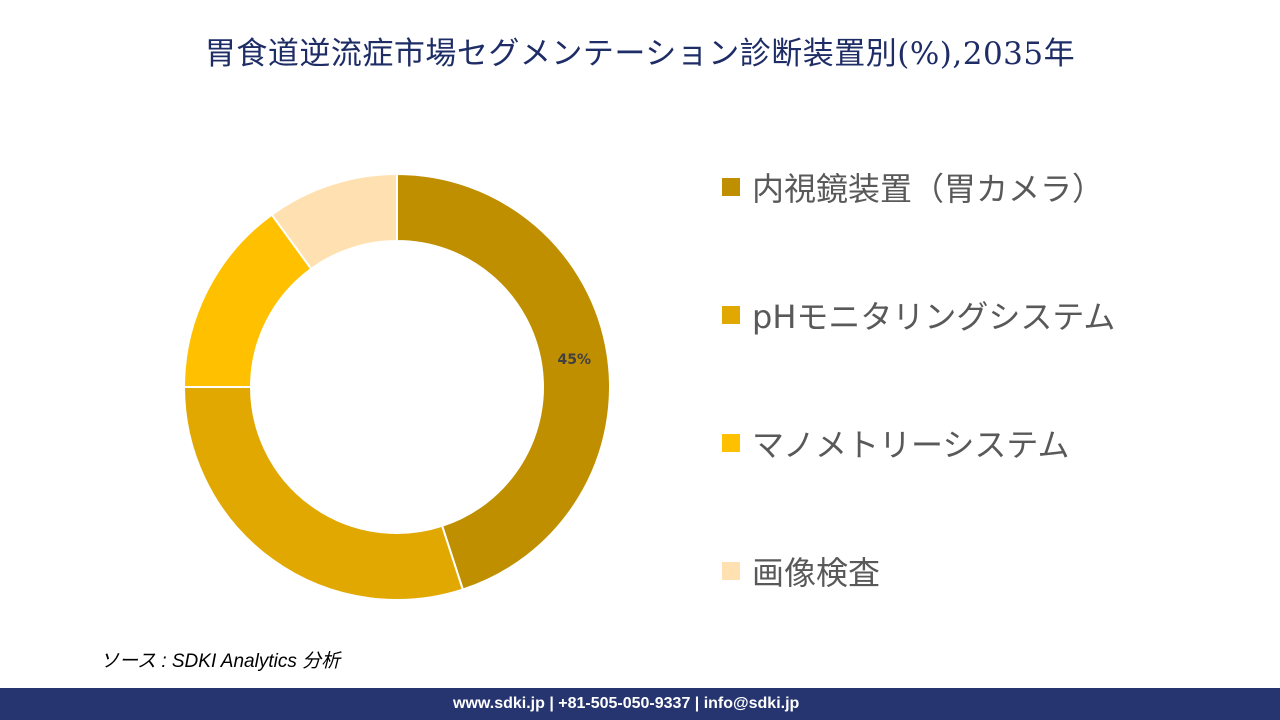 This screenshot has height=720, width=1280. Describe the element at coordinates (575, 360) in the screenshot. I see `data-label: 45%` at that location.